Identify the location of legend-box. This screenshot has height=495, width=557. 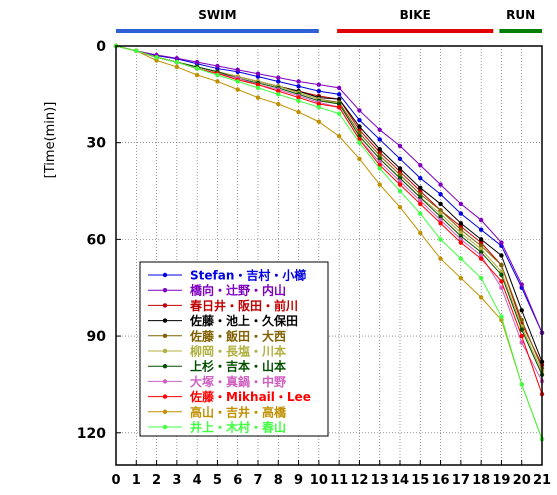
(234, 349).